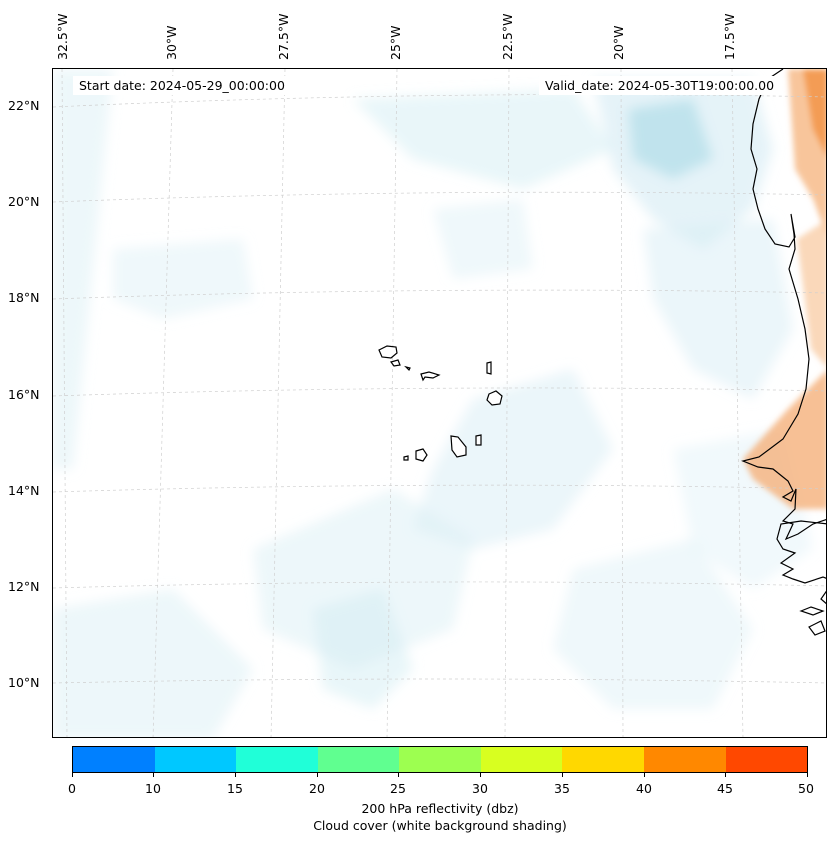 The height and width of the screenshot is (843, 837). What do you see at coordinates (440, 808) in the screenshot?
I see `colorbar-label-reflectivity: 200 hPa reflectivity (dbz)` at bounding box center [440, 808].